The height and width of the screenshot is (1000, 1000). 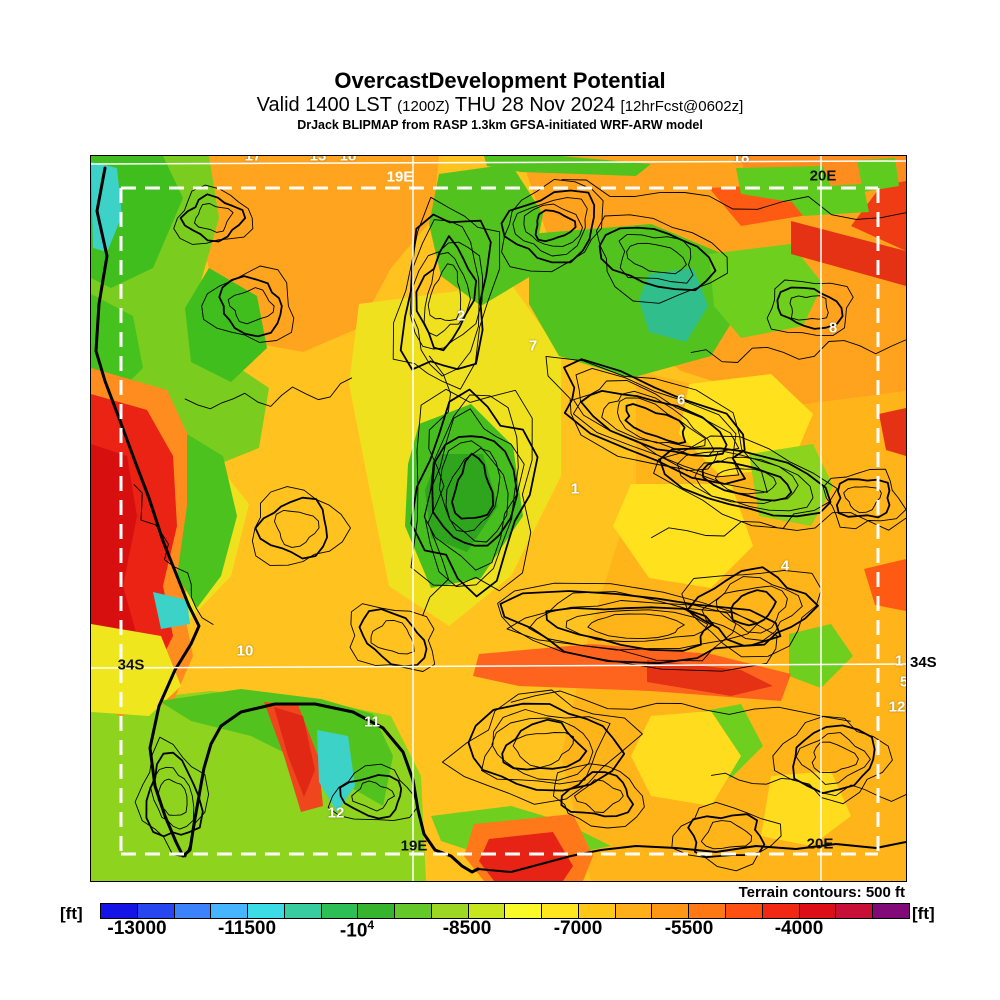 What do you see at coordinates (137, 928) in the screenshot?
I see `colorbar-tick: -13000` at bounding box center [137, 928].